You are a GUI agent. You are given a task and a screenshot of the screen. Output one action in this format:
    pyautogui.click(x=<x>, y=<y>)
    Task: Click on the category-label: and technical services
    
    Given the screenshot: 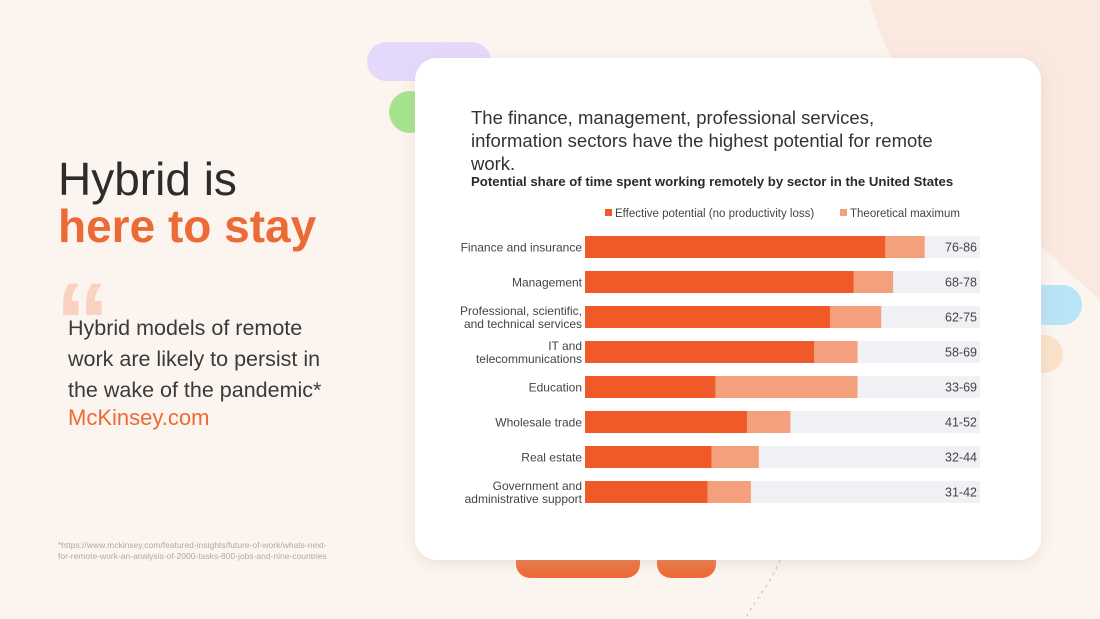 What is the action you would take?
    pyautogui.click(x=523, y=324)
    